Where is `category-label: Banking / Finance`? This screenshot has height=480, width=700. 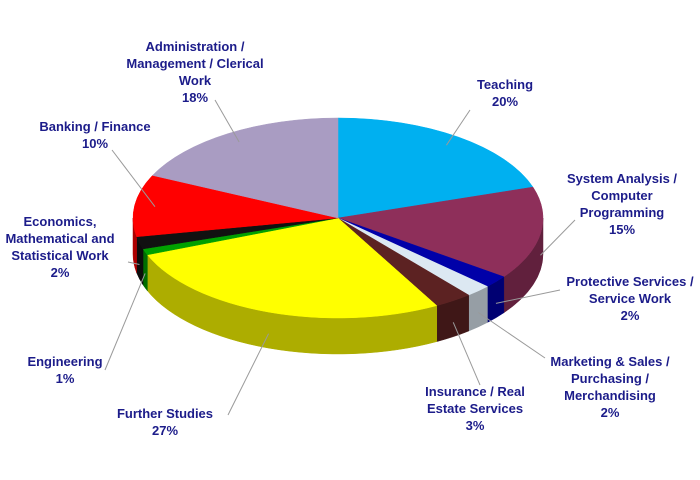 category-label: Banking / Finance is located at coordinates (95, 126).